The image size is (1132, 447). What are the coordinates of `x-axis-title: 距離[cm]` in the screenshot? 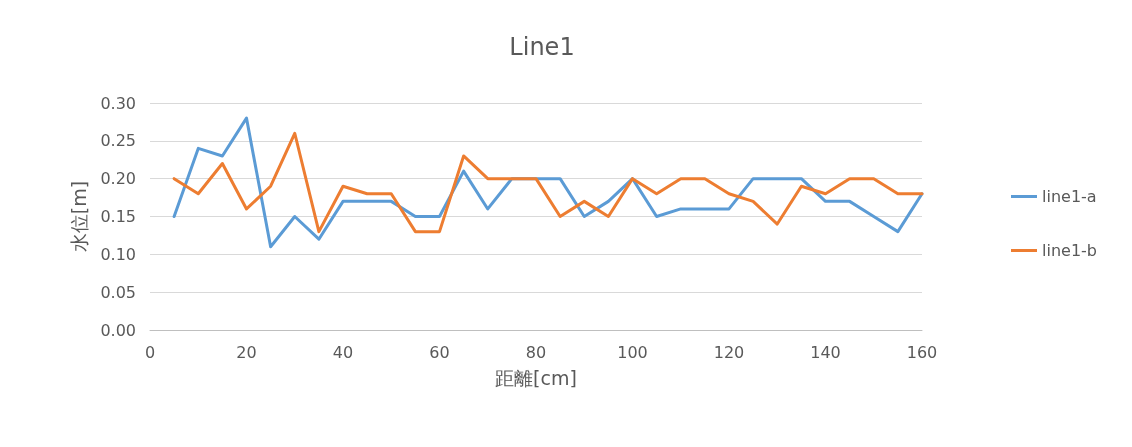 It's located at (536, 377).